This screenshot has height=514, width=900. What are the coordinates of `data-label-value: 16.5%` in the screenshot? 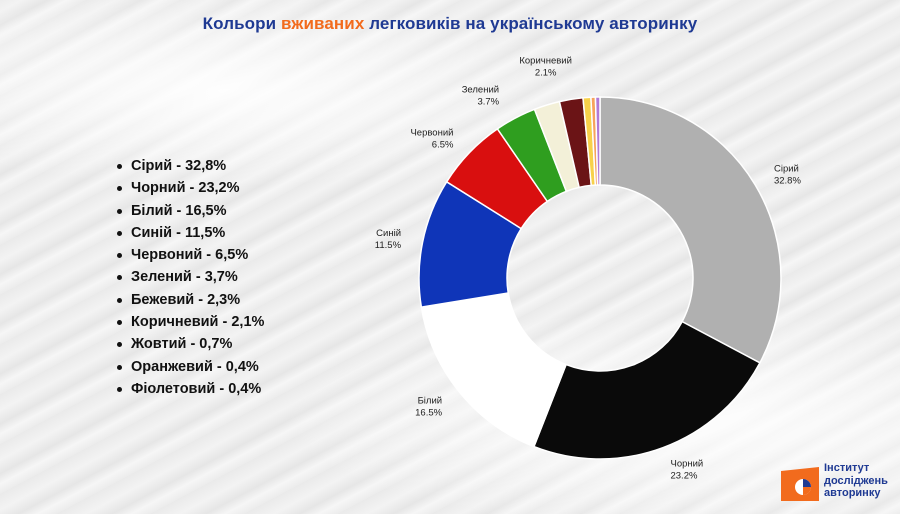 It's located at (428, 413).